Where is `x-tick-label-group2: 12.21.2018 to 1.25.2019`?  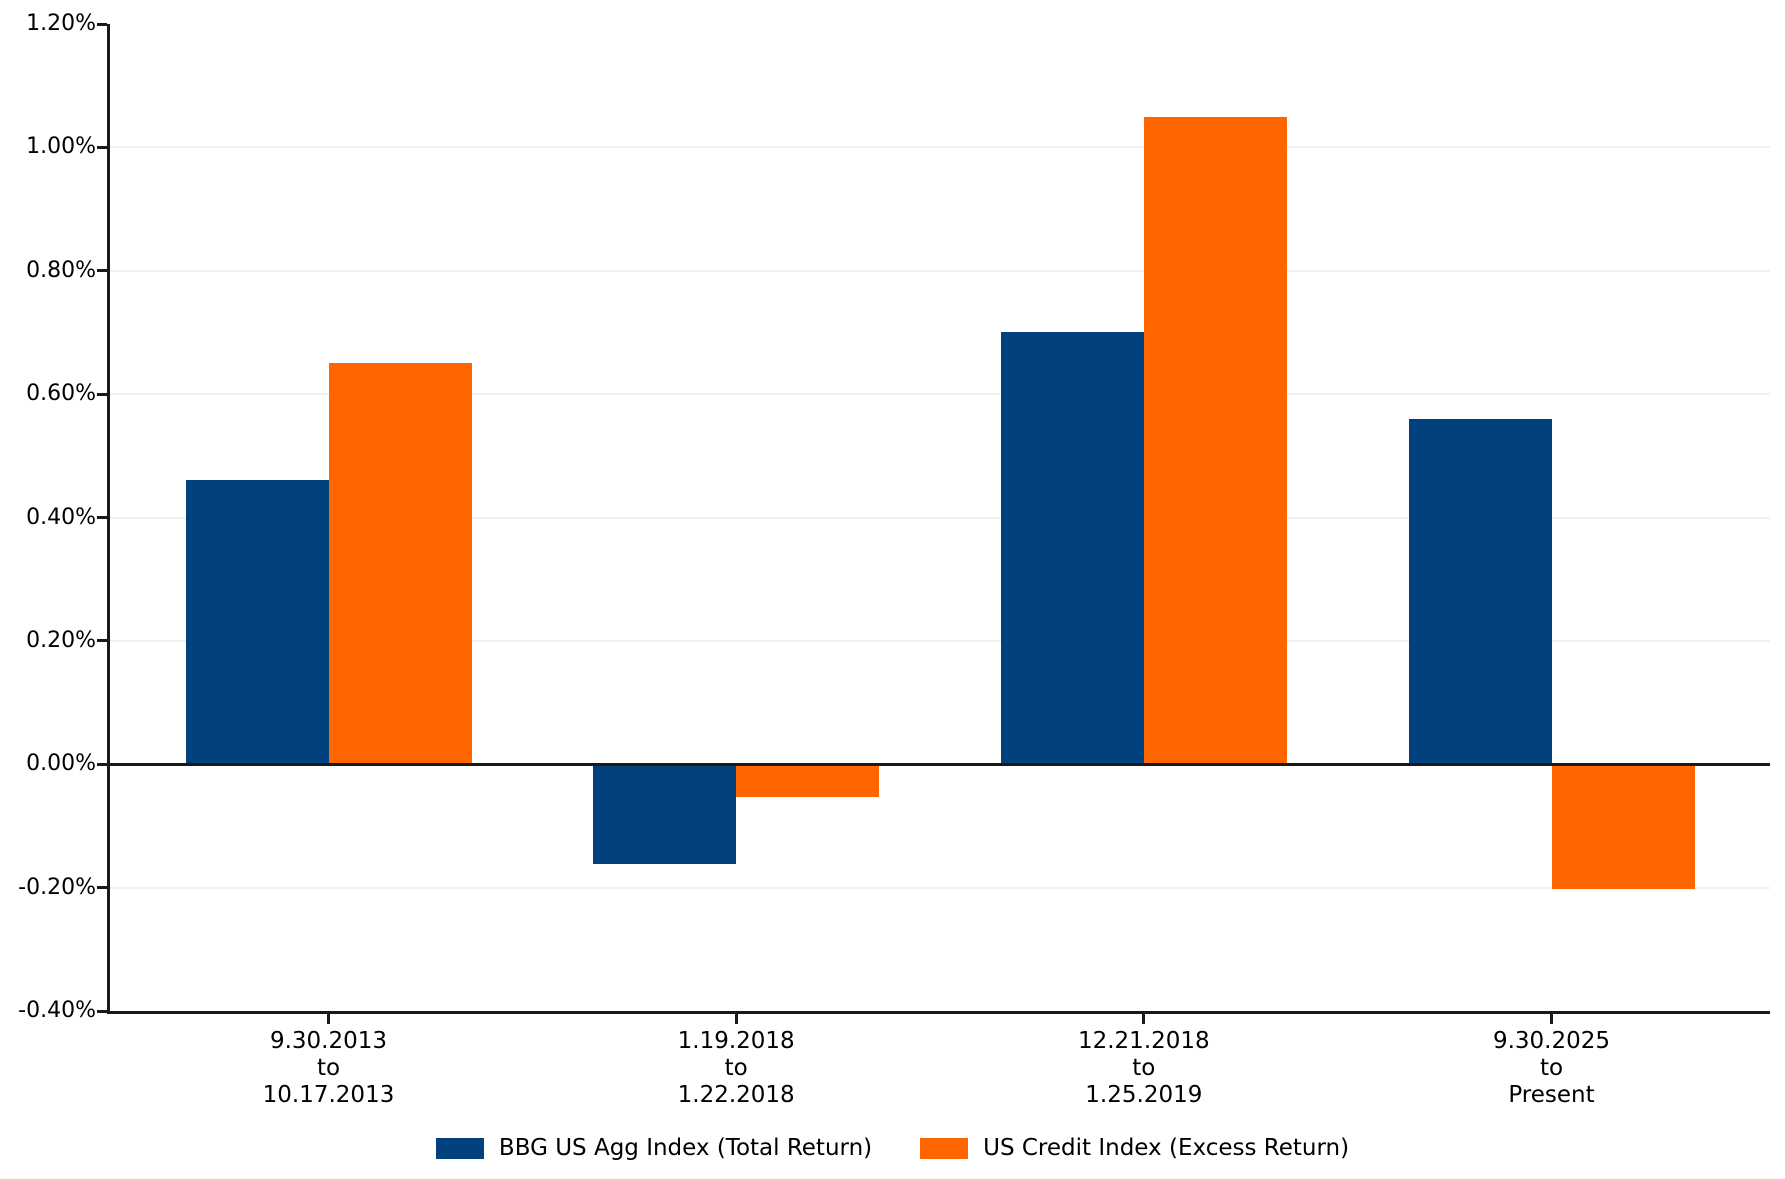
x-tick-label-group2: 12.21.2018 to 1.25.2019 is located at coordinates (1143, 1068).